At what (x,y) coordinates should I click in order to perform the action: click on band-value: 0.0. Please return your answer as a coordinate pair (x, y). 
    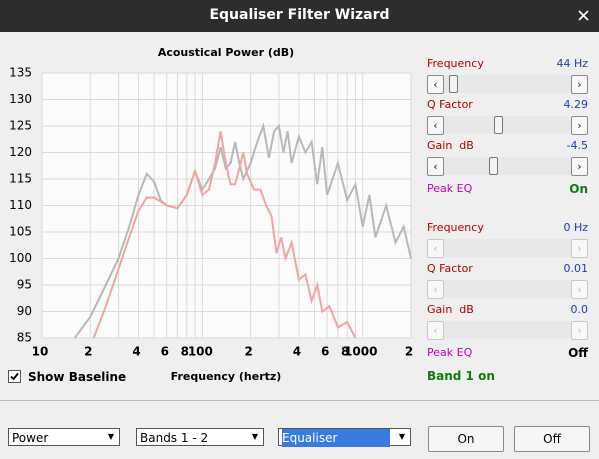
    Looking at the image, I should click on (579, 309).